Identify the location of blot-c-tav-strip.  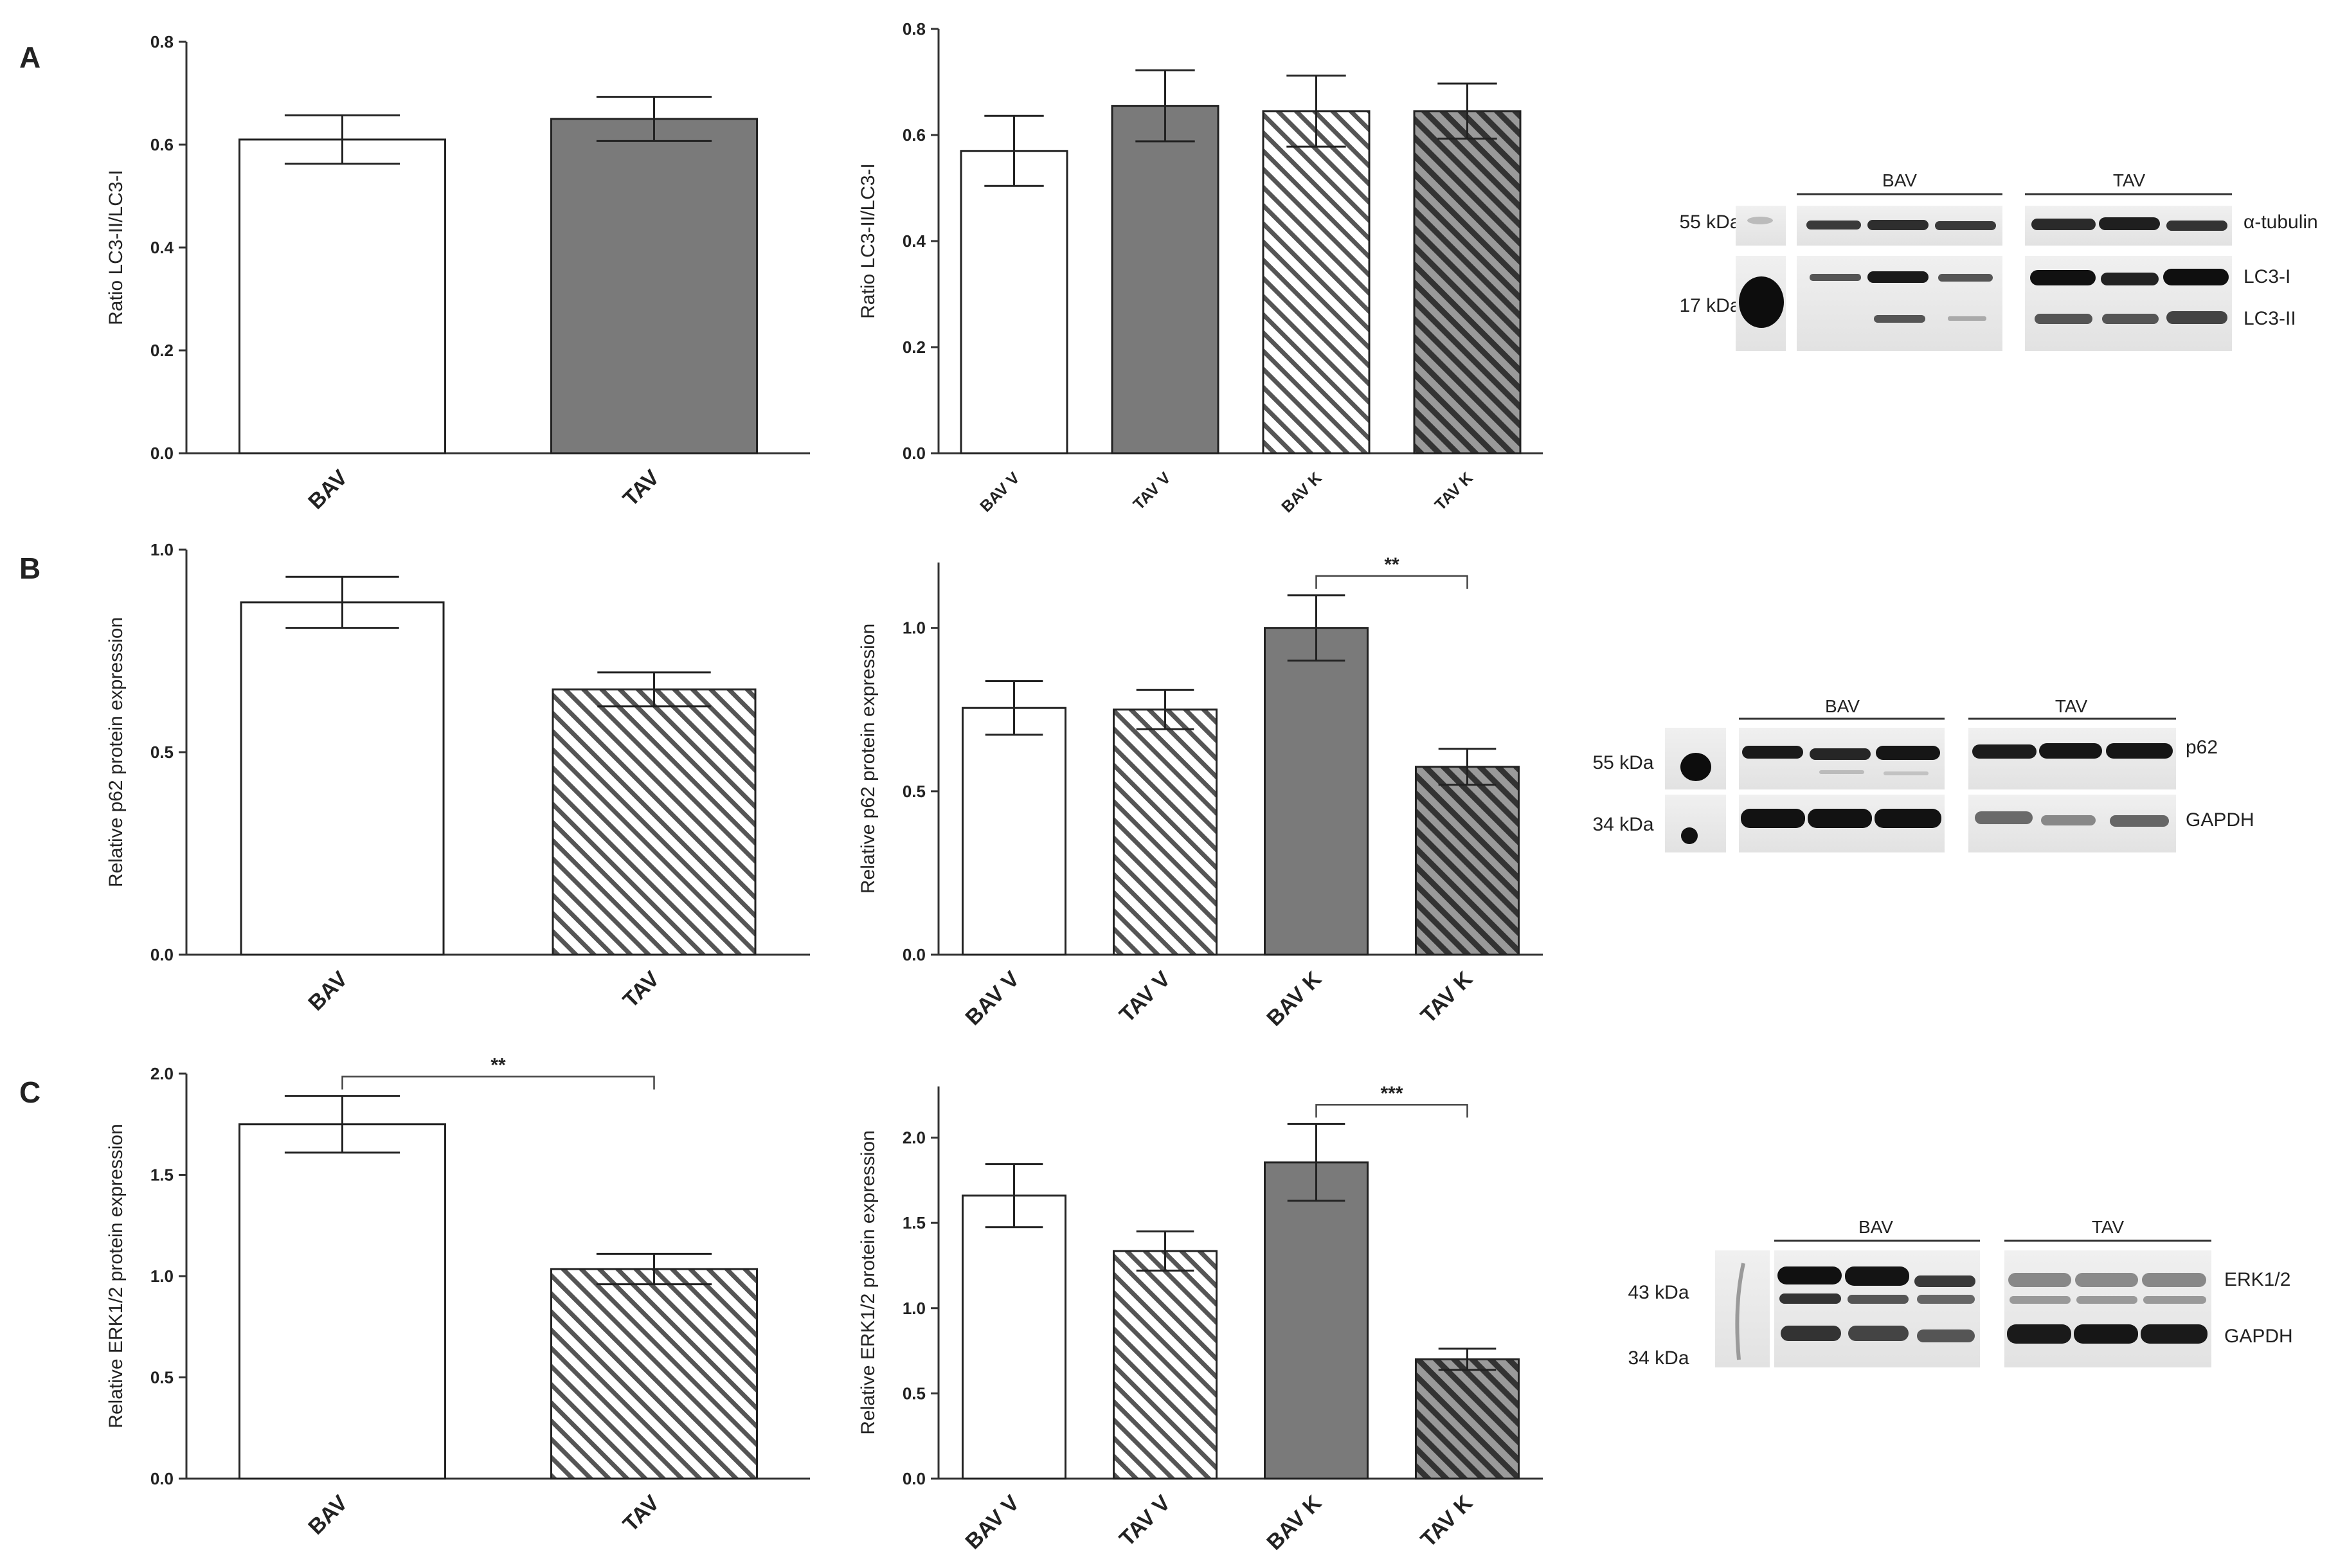
(2107, 1308).